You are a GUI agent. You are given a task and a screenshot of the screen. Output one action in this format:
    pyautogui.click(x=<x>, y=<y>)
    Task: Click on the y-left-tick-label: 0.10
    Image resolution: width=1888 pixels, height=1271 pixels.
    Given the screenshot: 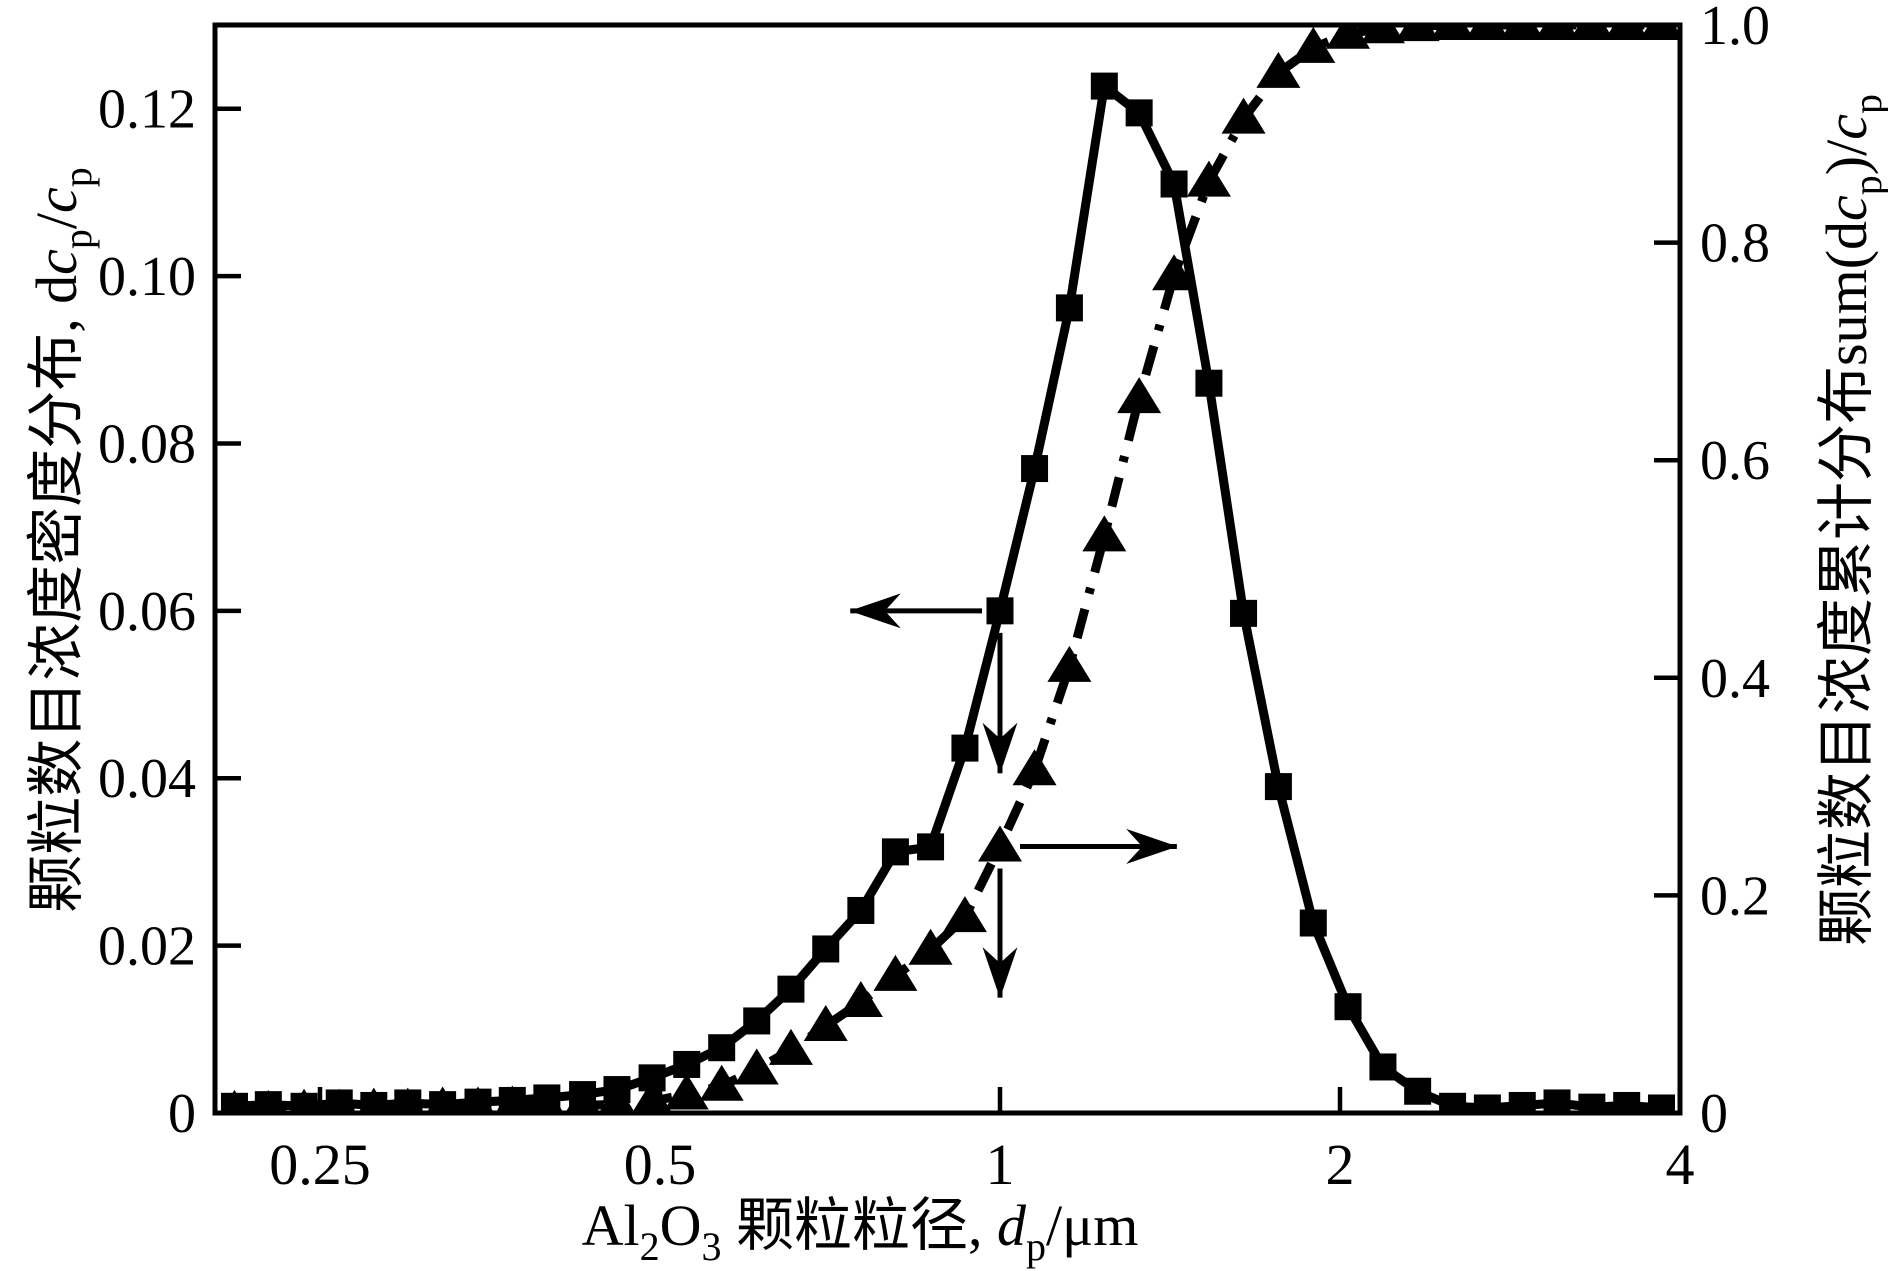 What is the action you would take?
    pyautogui.click(x=147, y=277)
    